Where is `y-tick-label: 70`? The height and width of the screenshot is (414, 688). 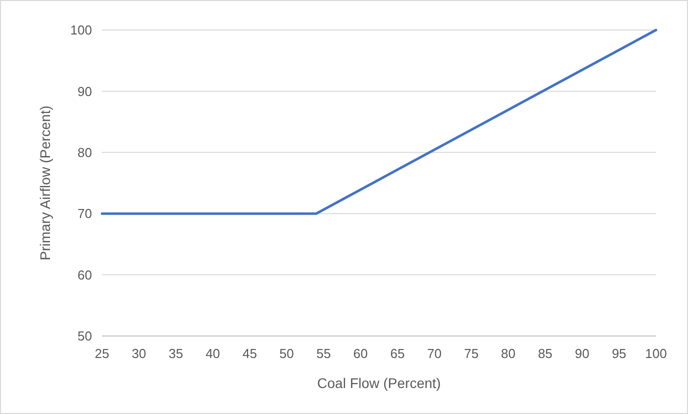
y-tick-label: 70 is located at coordinates (85, 214).